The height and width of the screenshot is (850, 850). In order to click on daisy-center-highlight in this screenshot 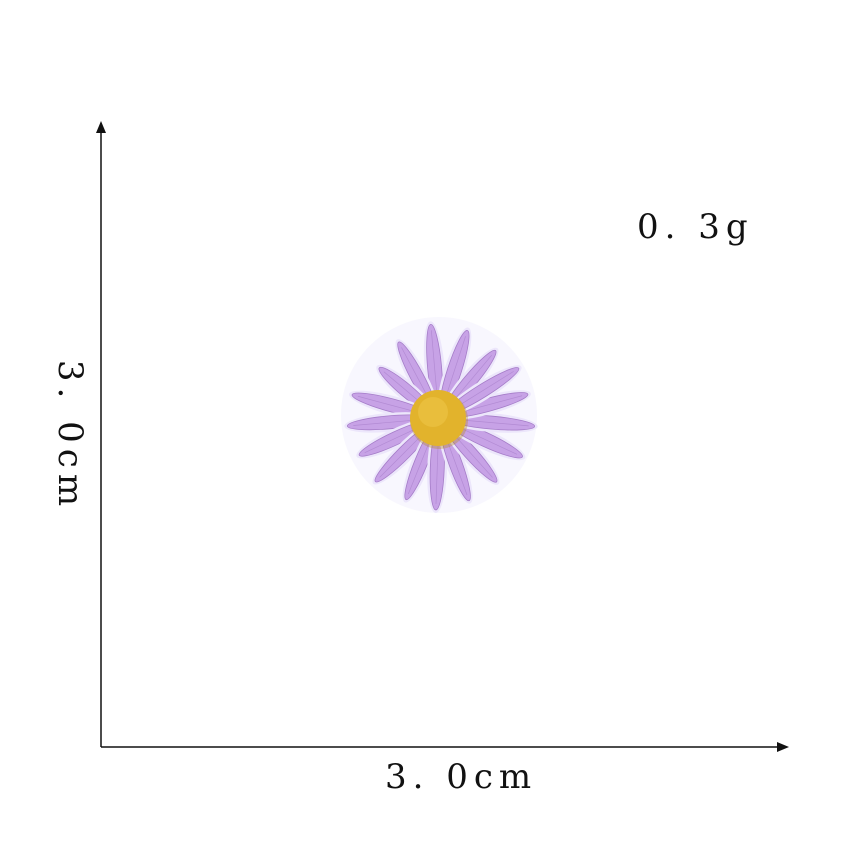, I will do `click(433, 412)`.